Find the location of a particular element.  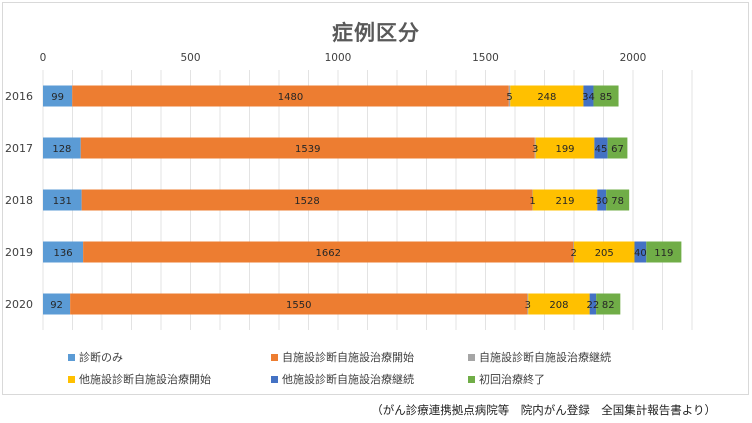

data-label: 1480 is located at coordinates (290, 97).